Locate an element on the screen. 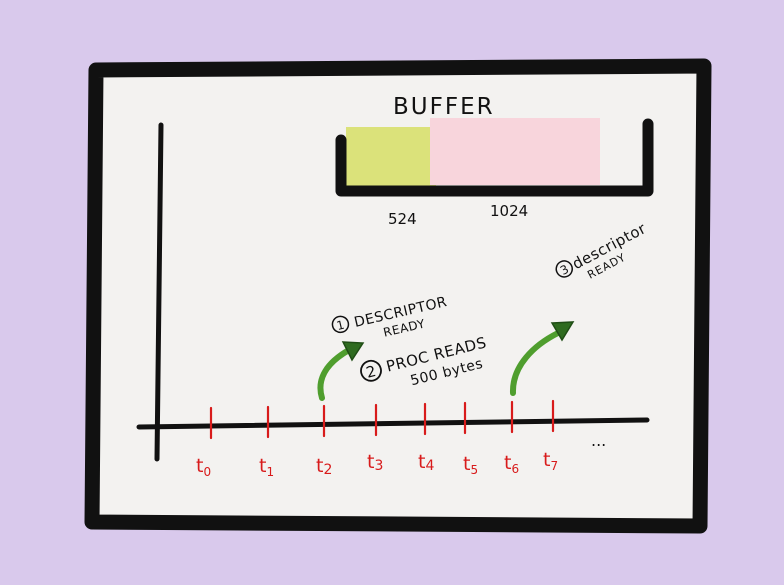 This screenshot has height=585, width=784. buffer-container is located at coordinates (494, 157).